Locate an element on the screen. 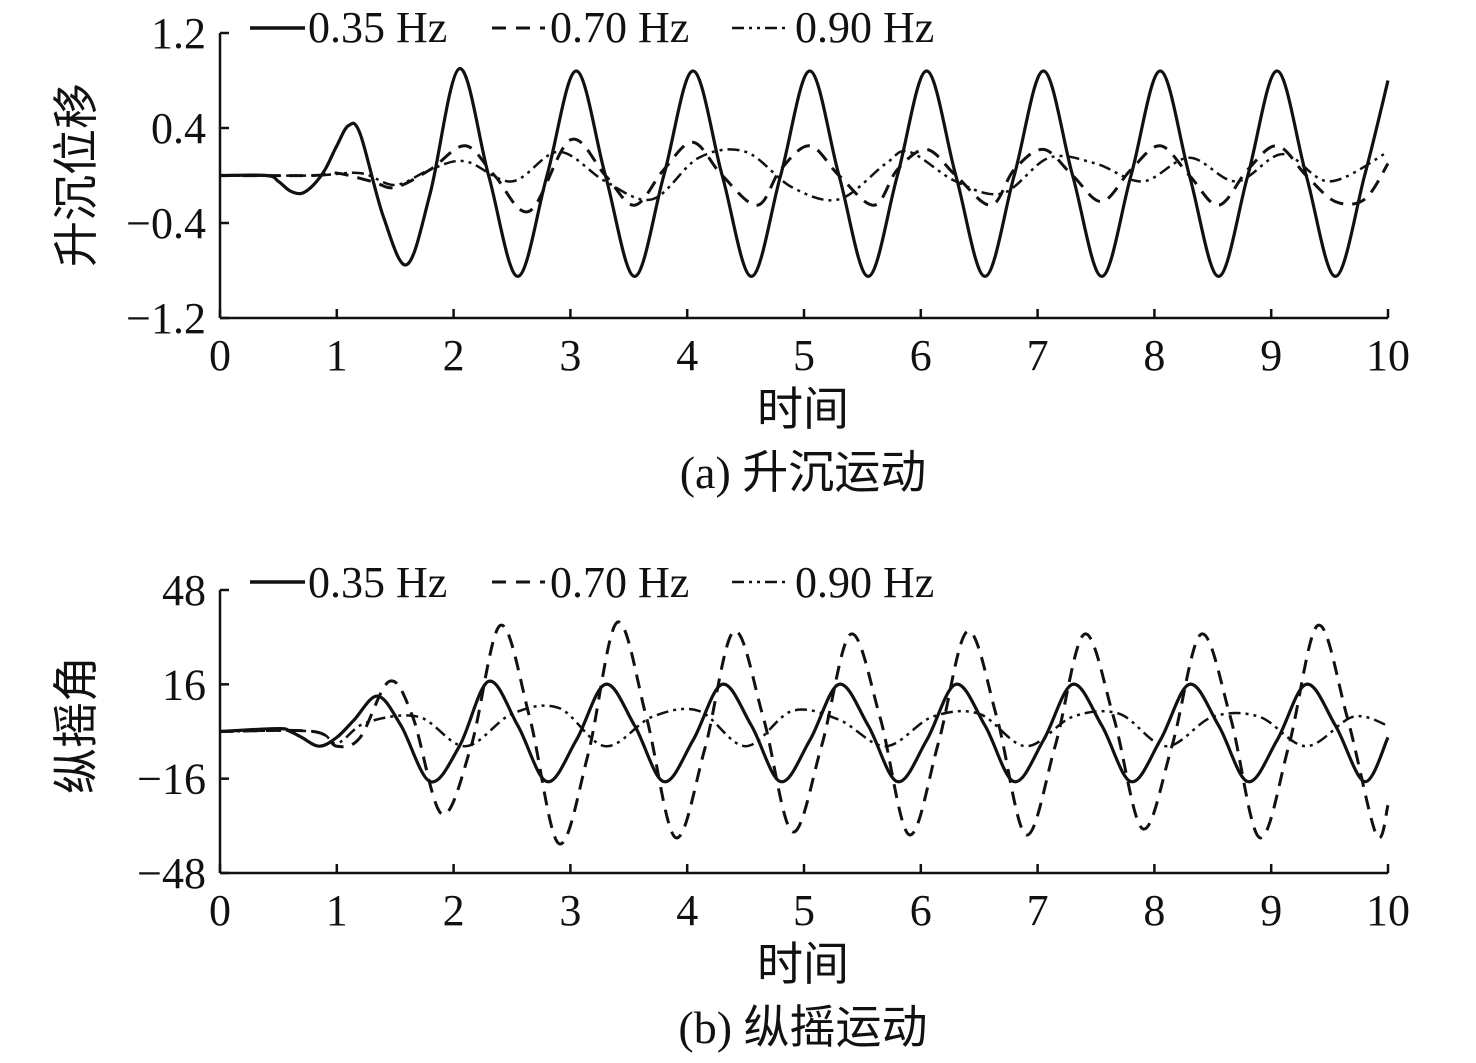 The image size is (1476, 1063). heave-x-tick-label: 7 is located at coordinates (1038, 355).